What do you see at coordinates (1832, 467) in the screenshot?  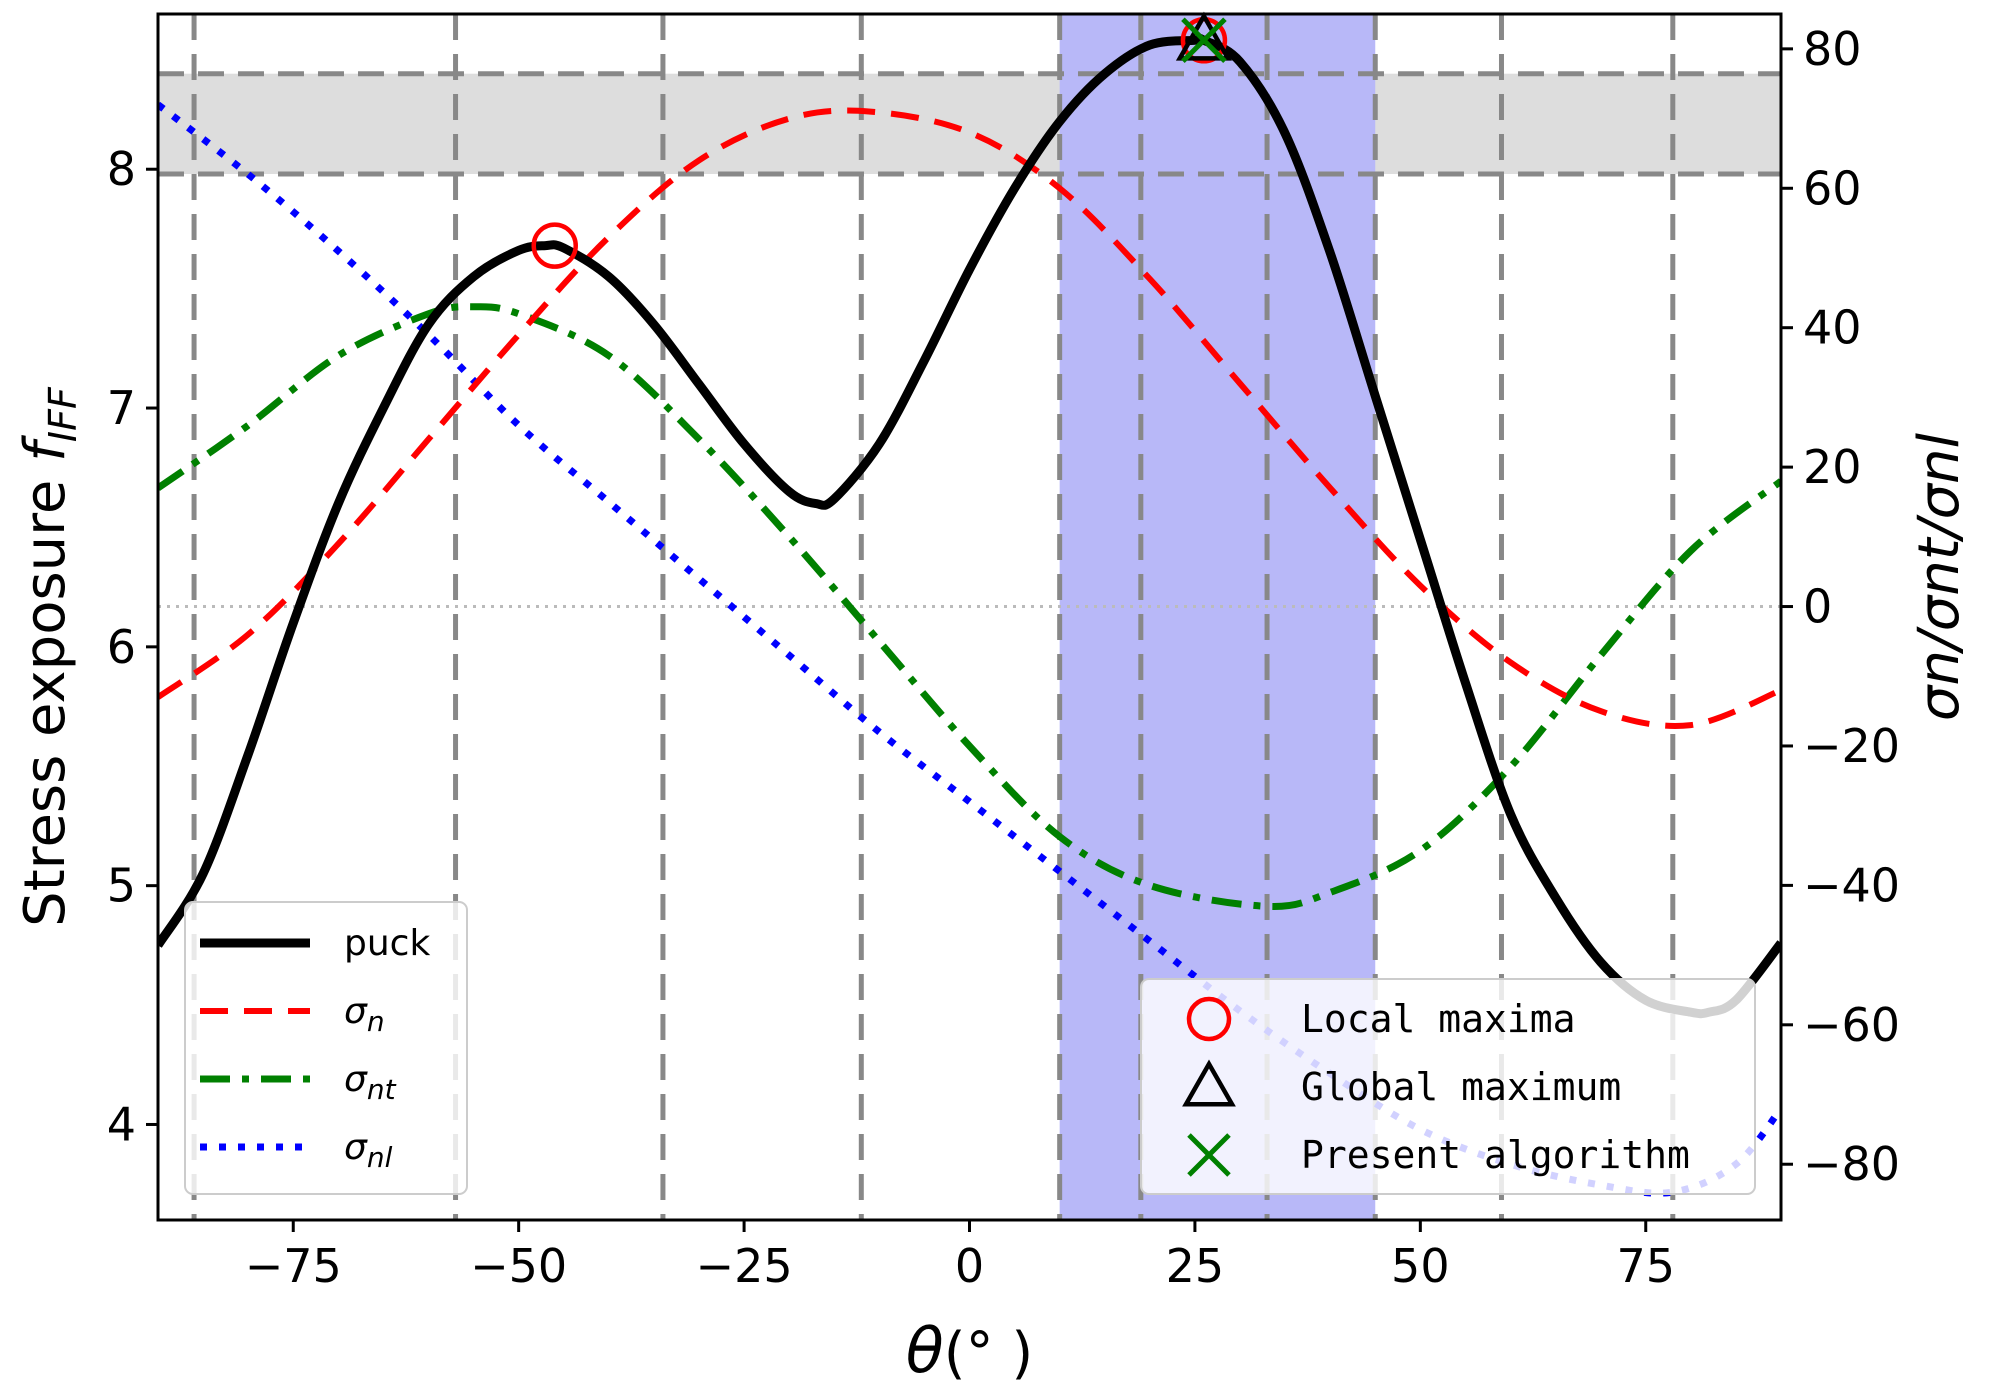 I see `y-right-tick-label-3: 20` at bounding box center [1832, 467].